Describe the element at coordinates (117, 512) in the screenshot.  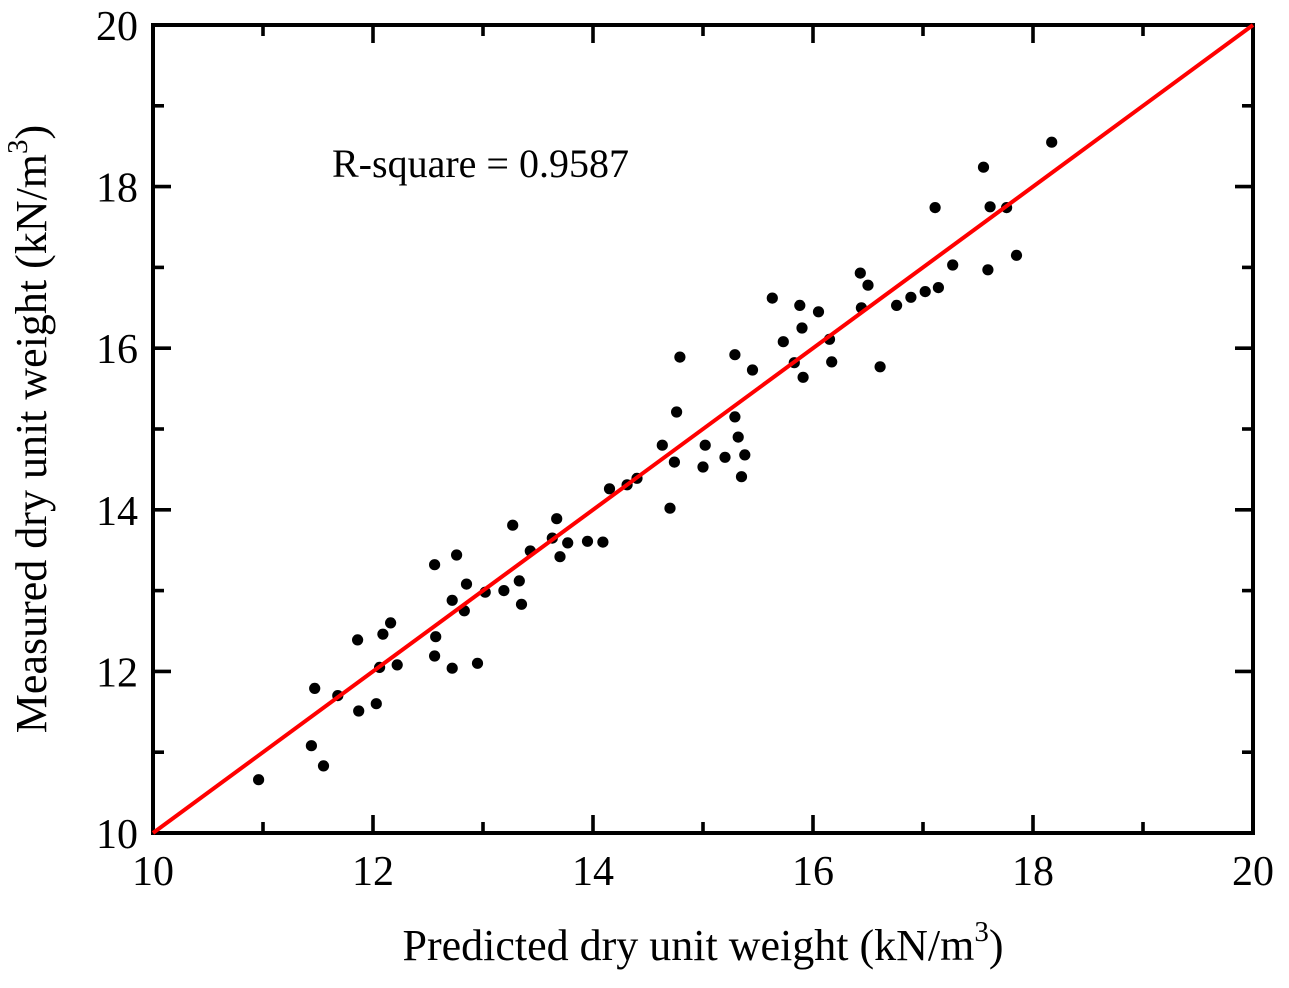
I see `y-tick-label: 14` at that location.